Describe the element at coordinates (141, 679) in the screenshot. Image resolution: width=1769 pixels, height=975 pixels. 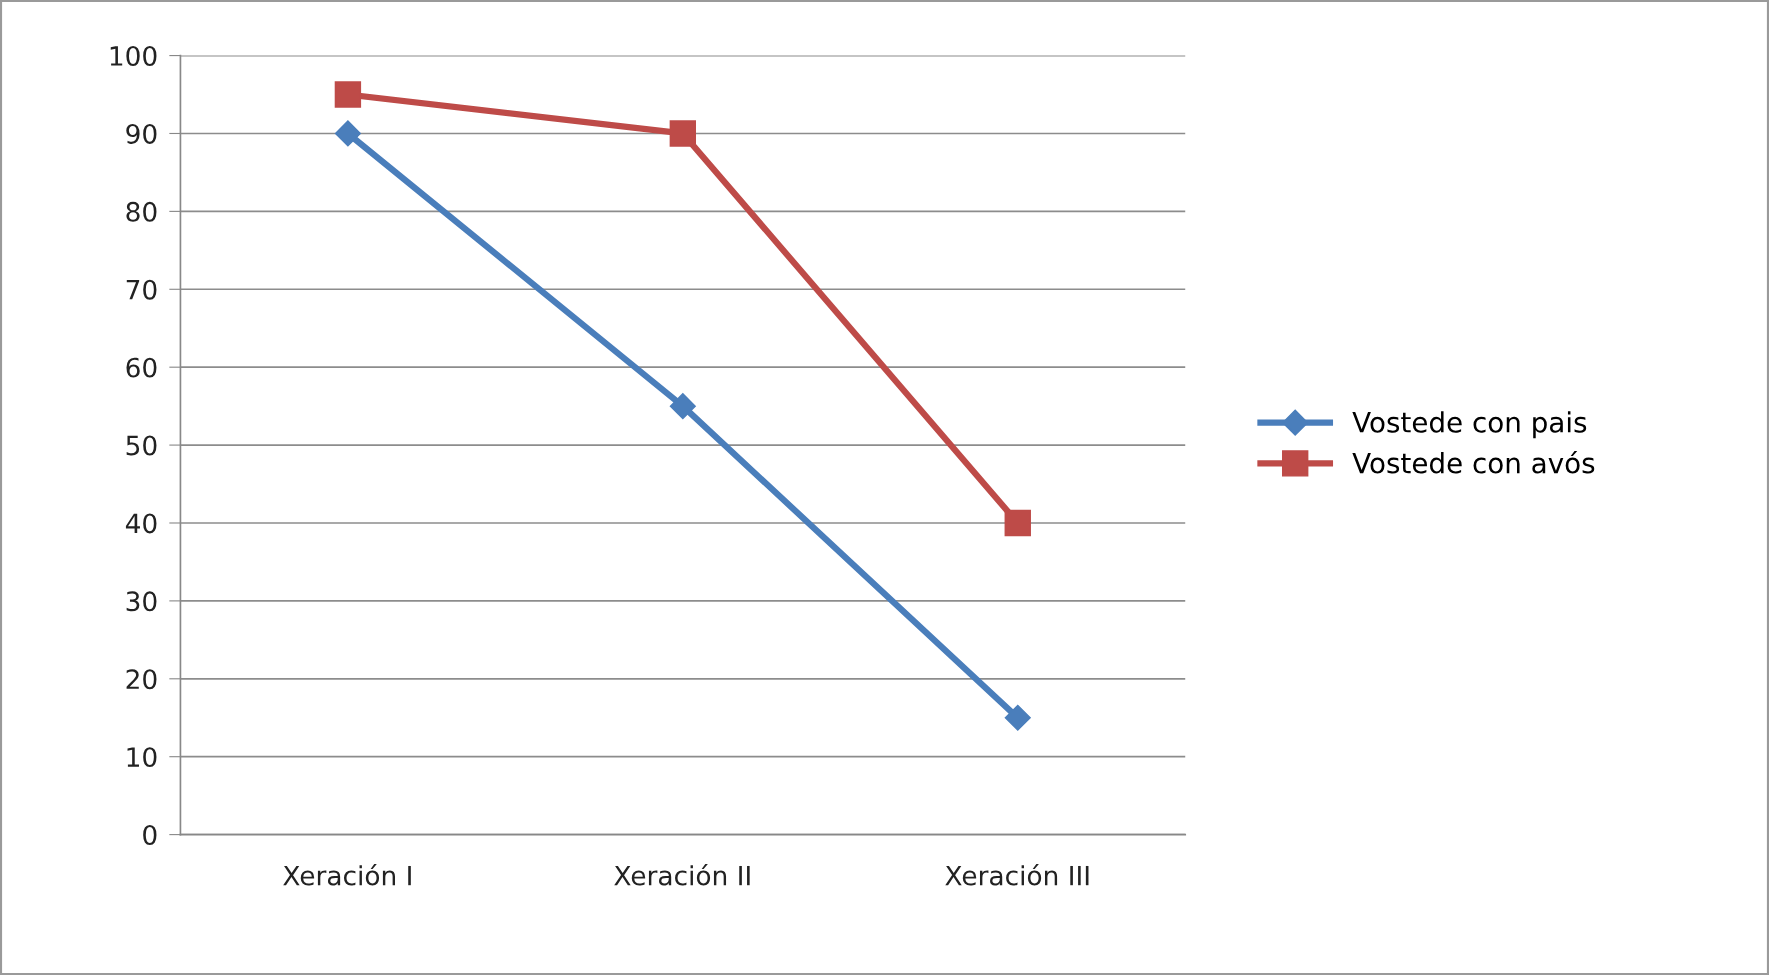
I see `y-tick-label: 20` at that location.